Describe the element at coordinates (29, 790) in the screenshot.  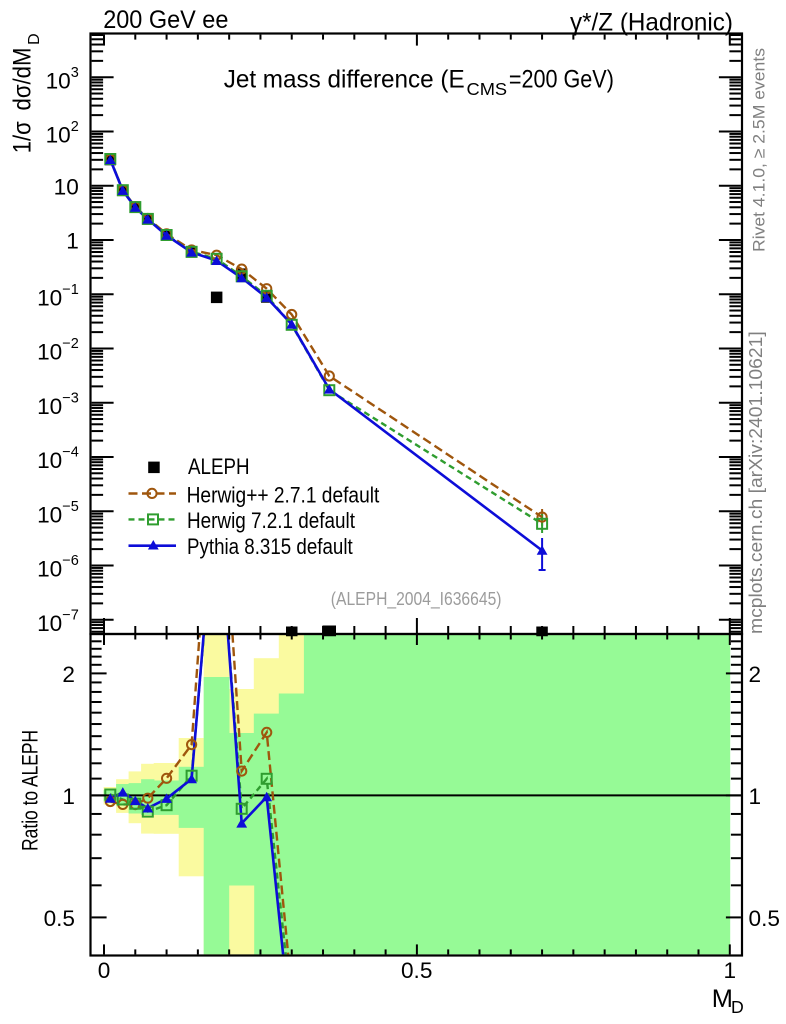
I see `svg-text: Ratio to ALEPH` at that location.